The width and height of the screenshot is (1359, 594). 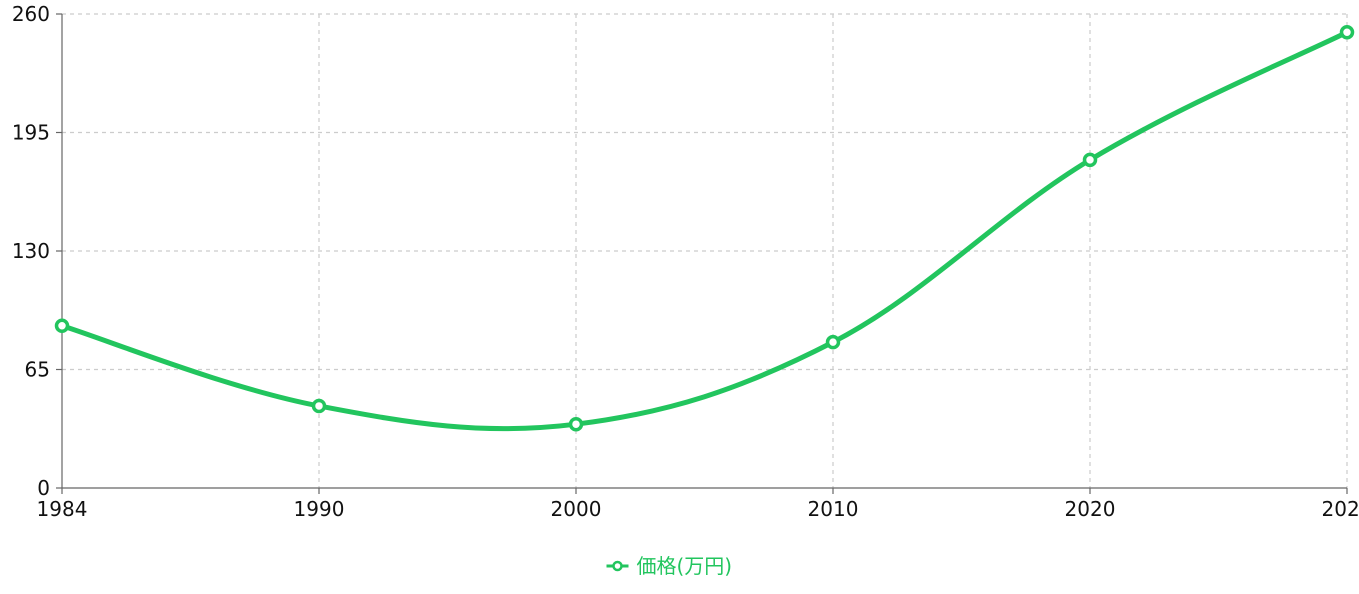 I want to click on x-tick-label: 1984, so click(x=62, y=509).